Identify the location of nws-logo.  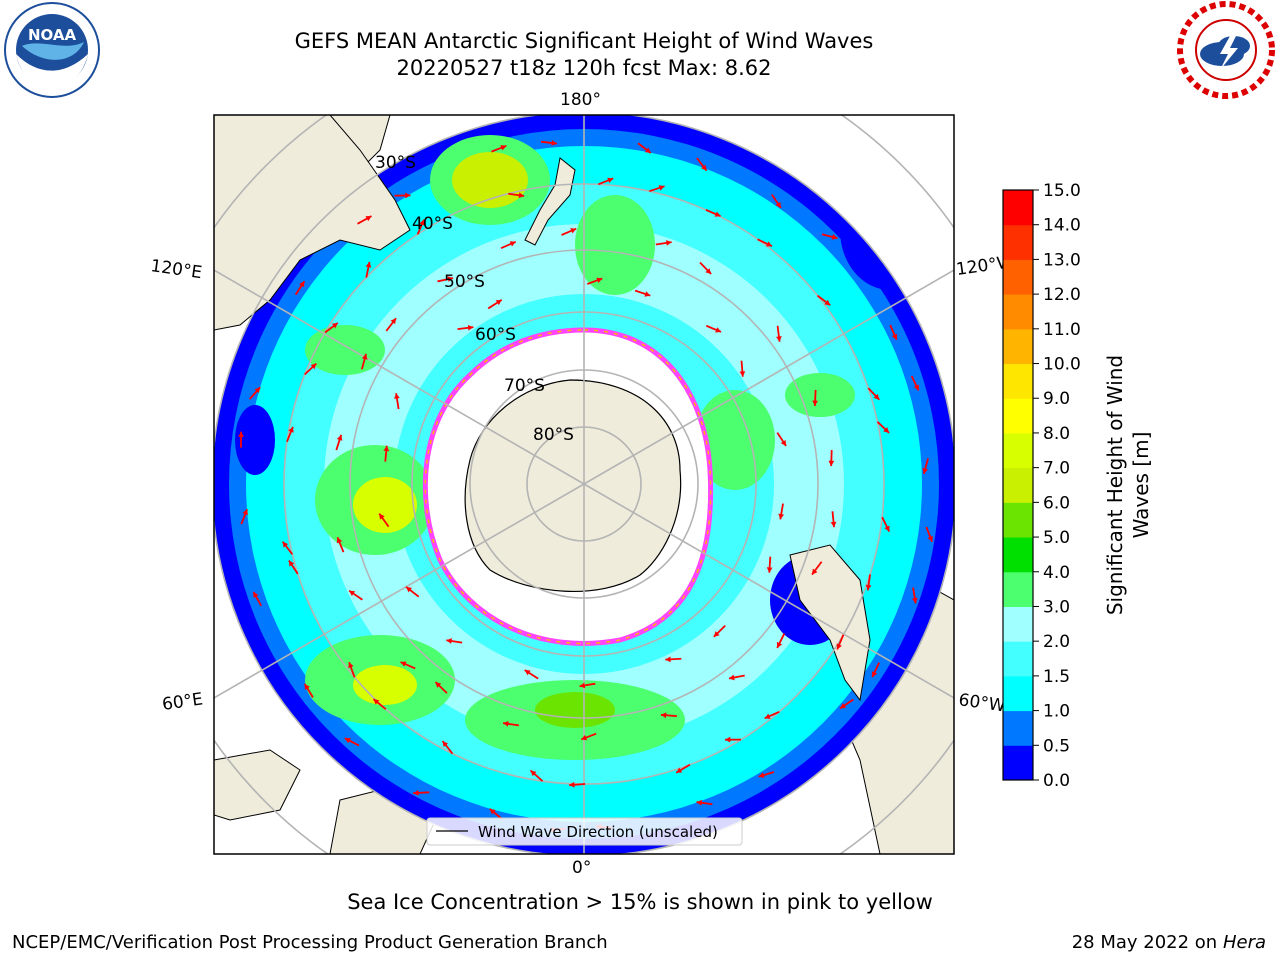
(1226, 50).